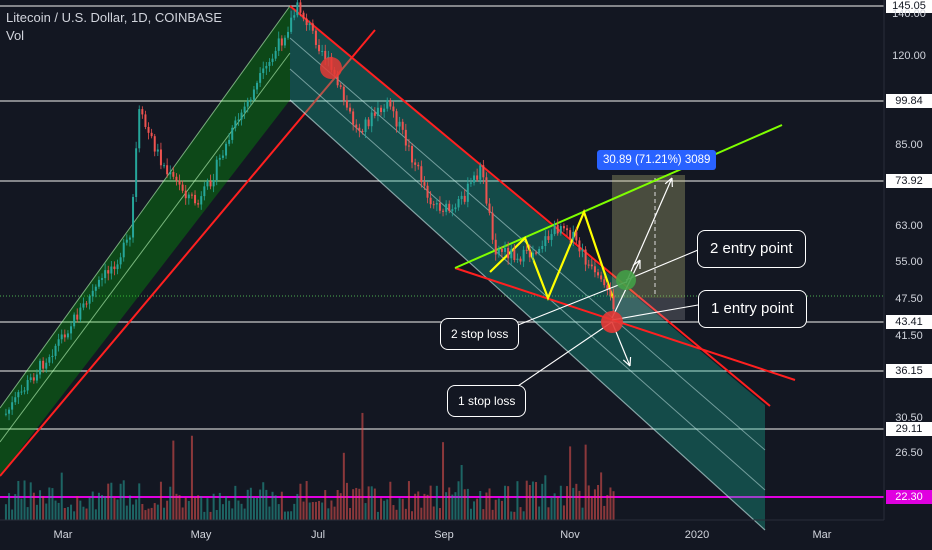 Image resolution: width=932 pixels, height=550 pixels. What do you see at coordinates (636, 263) in the screenshot?
I see `target-arrow-entry1-head-b` at bounding box center [636, 263].